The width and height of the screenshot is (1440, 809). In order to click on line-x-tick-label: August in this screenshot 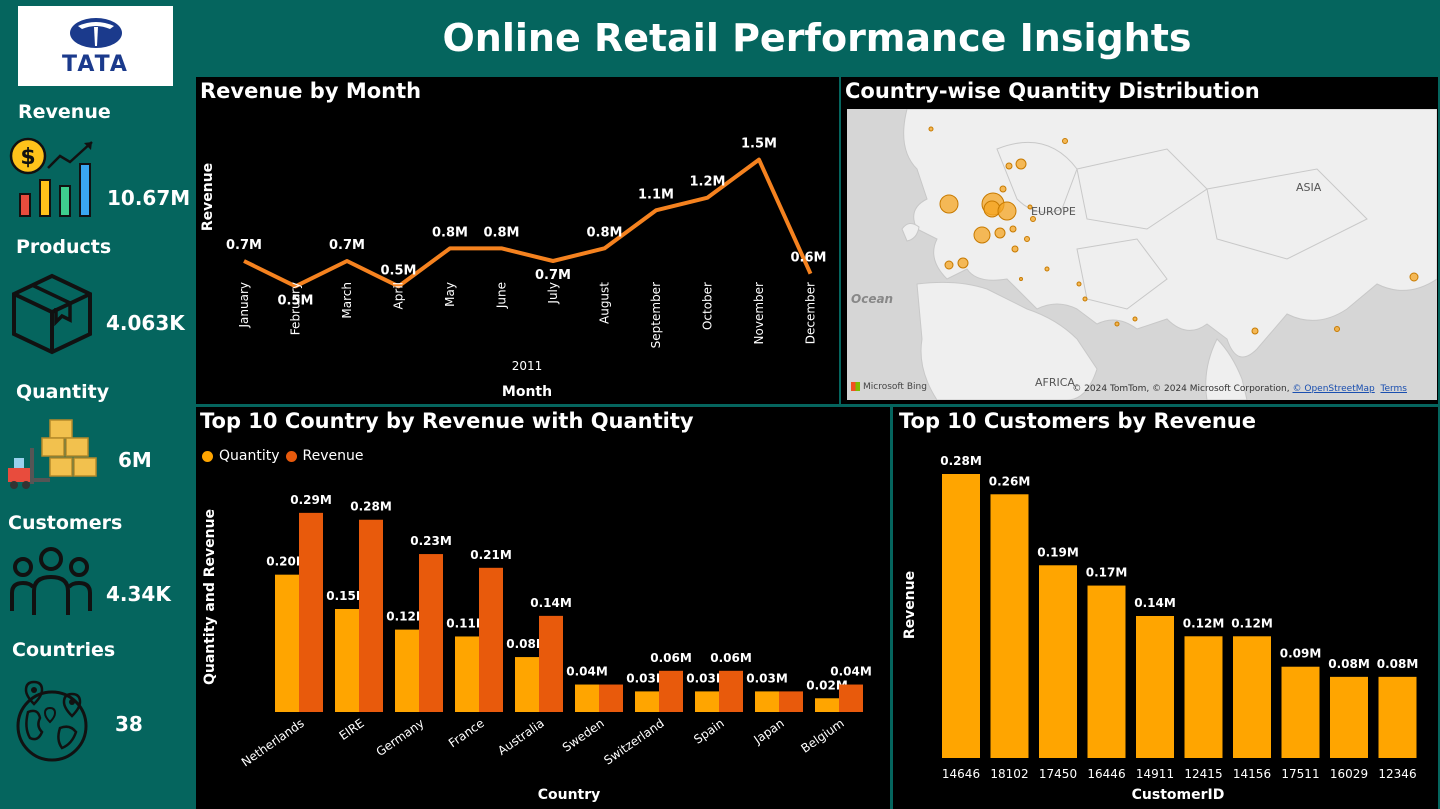, I will do `click(605, 303)`.